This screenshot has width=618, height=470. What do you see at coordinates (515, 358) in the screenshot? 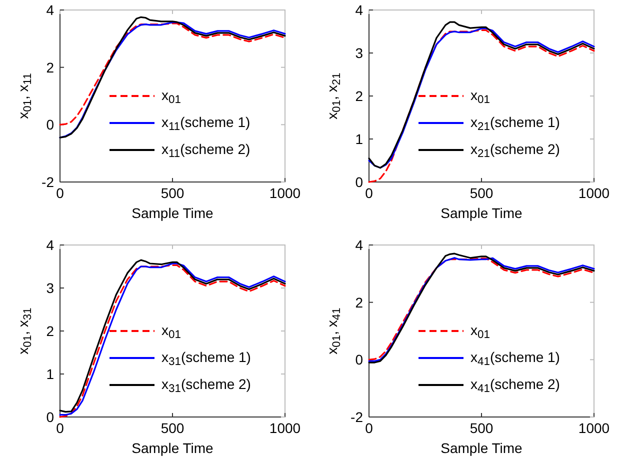
I see `legend-label: x$_{41}$(scheme 1)` at bounding box center [515, 358].